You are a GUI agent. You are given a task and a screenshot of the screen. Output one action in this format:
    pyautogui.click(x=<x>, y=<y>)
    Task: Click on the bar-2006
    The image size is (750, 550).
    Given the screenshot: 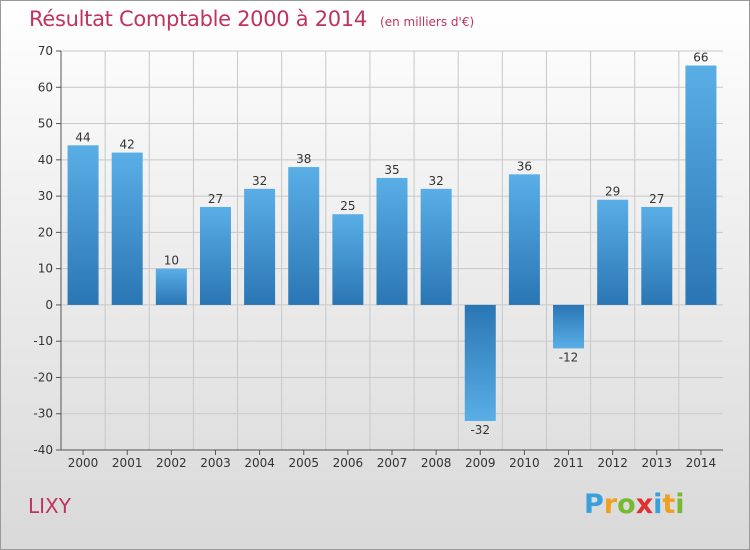 What is the action you would take?
    pyautogui.click(x=348, y=259)
    